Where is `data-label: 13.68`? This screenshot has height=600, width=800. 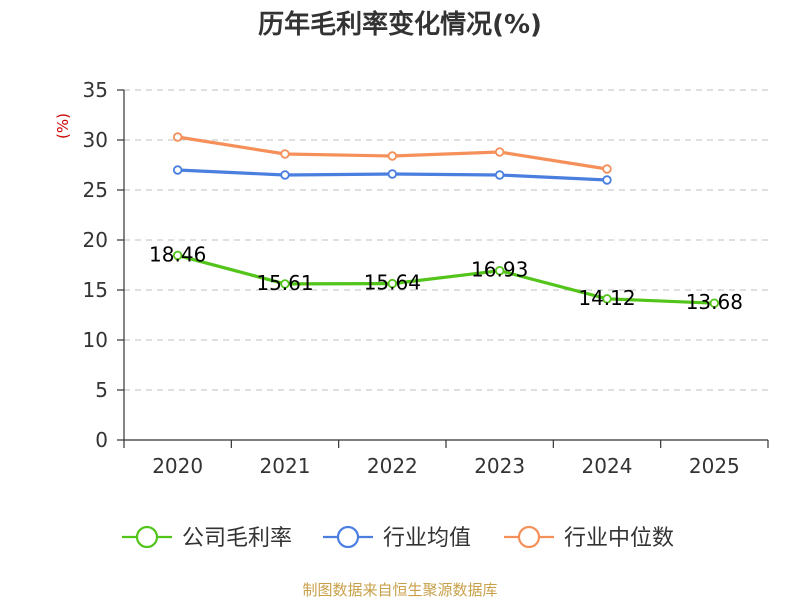
data-label: 13.68 is located at coordinates (714, 302).